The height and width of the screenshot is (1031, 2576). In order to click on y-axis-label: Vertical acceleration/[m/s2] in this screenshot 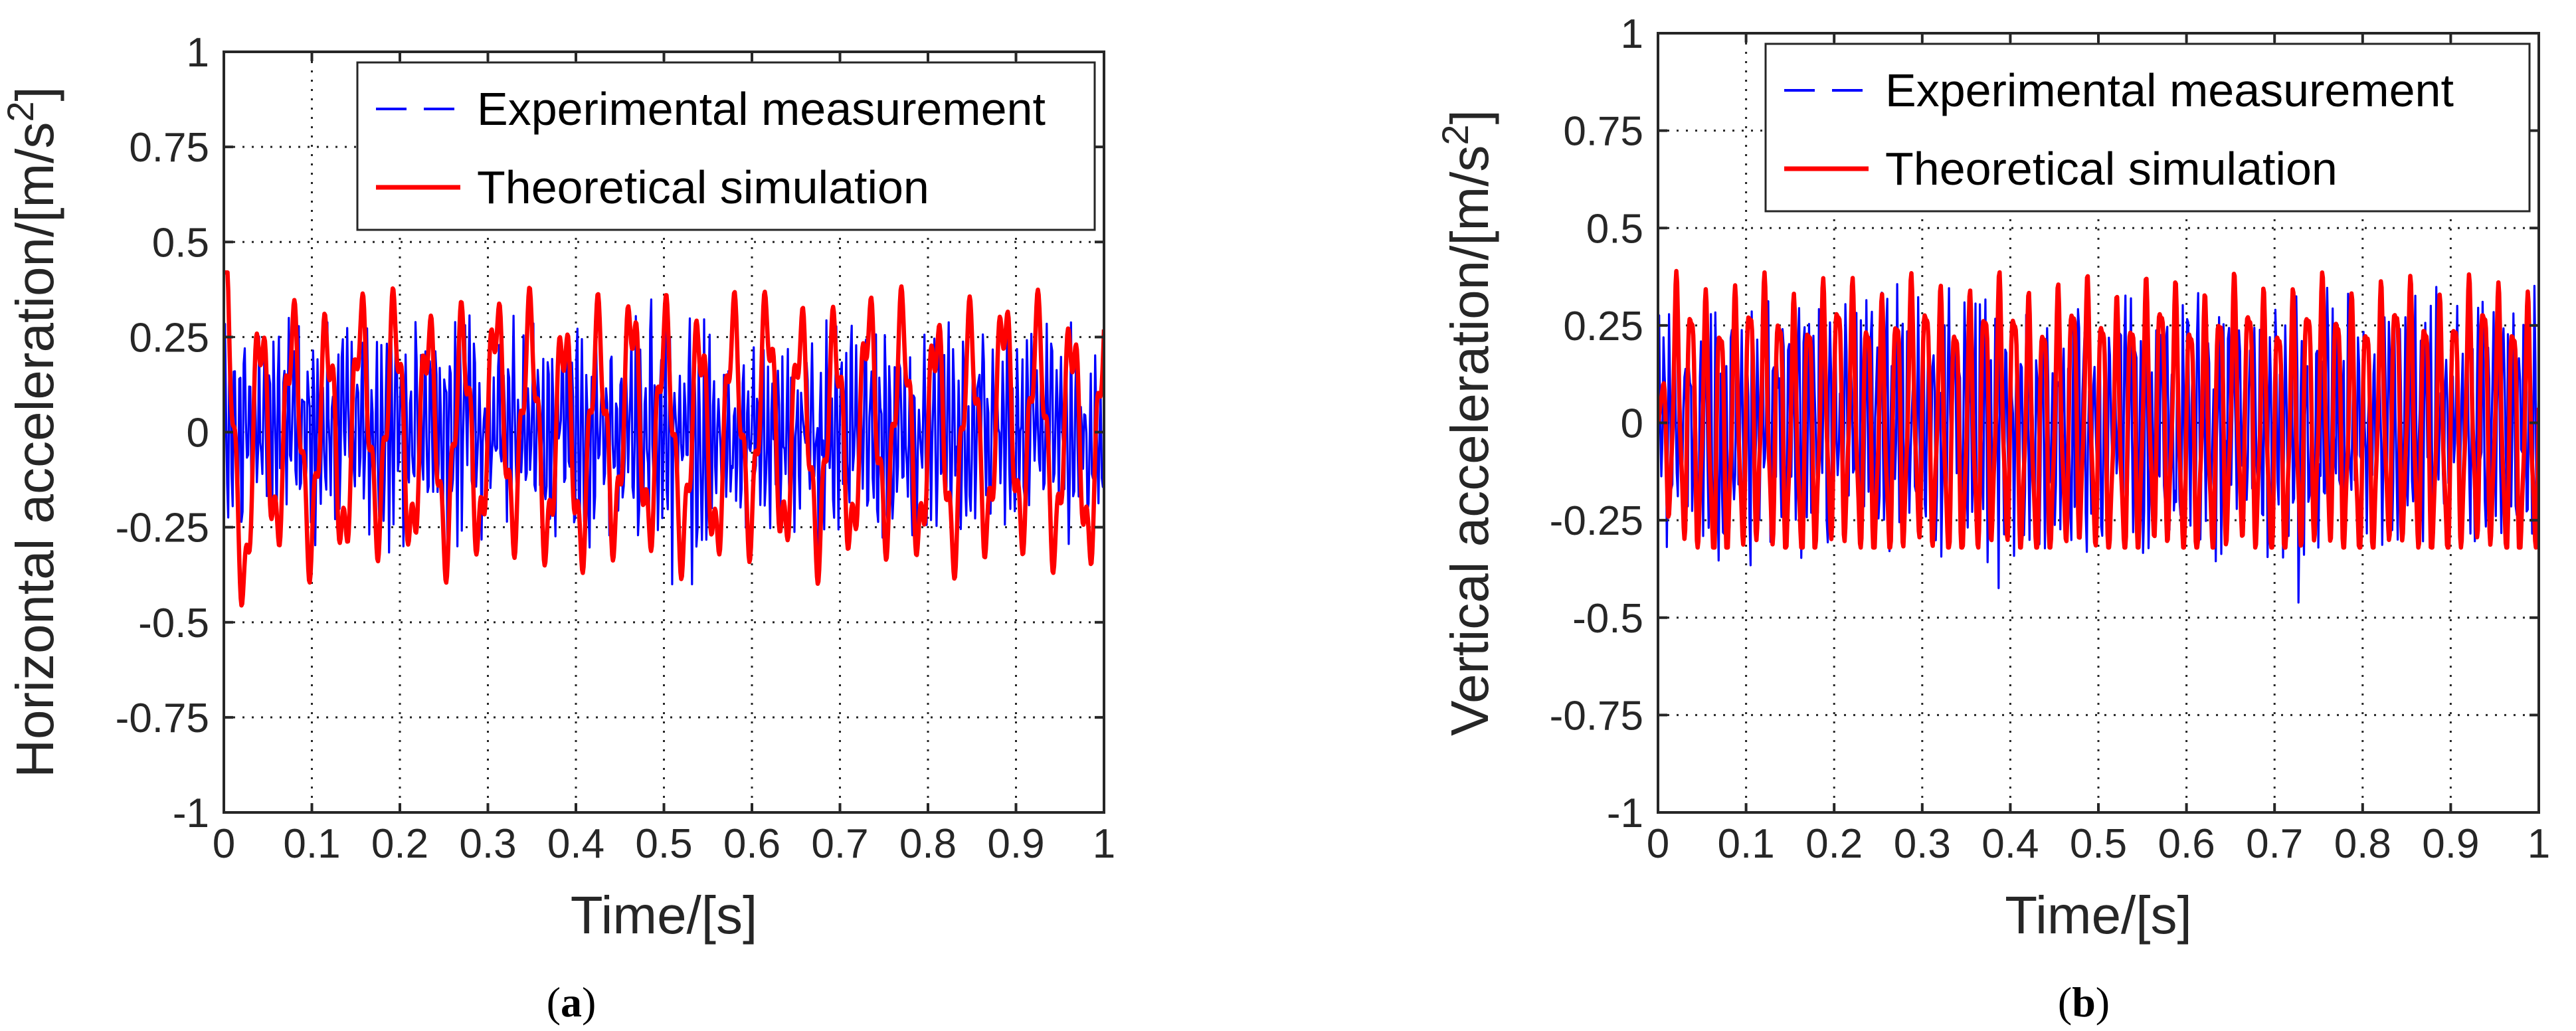, I will do `click(1466, 423)`.